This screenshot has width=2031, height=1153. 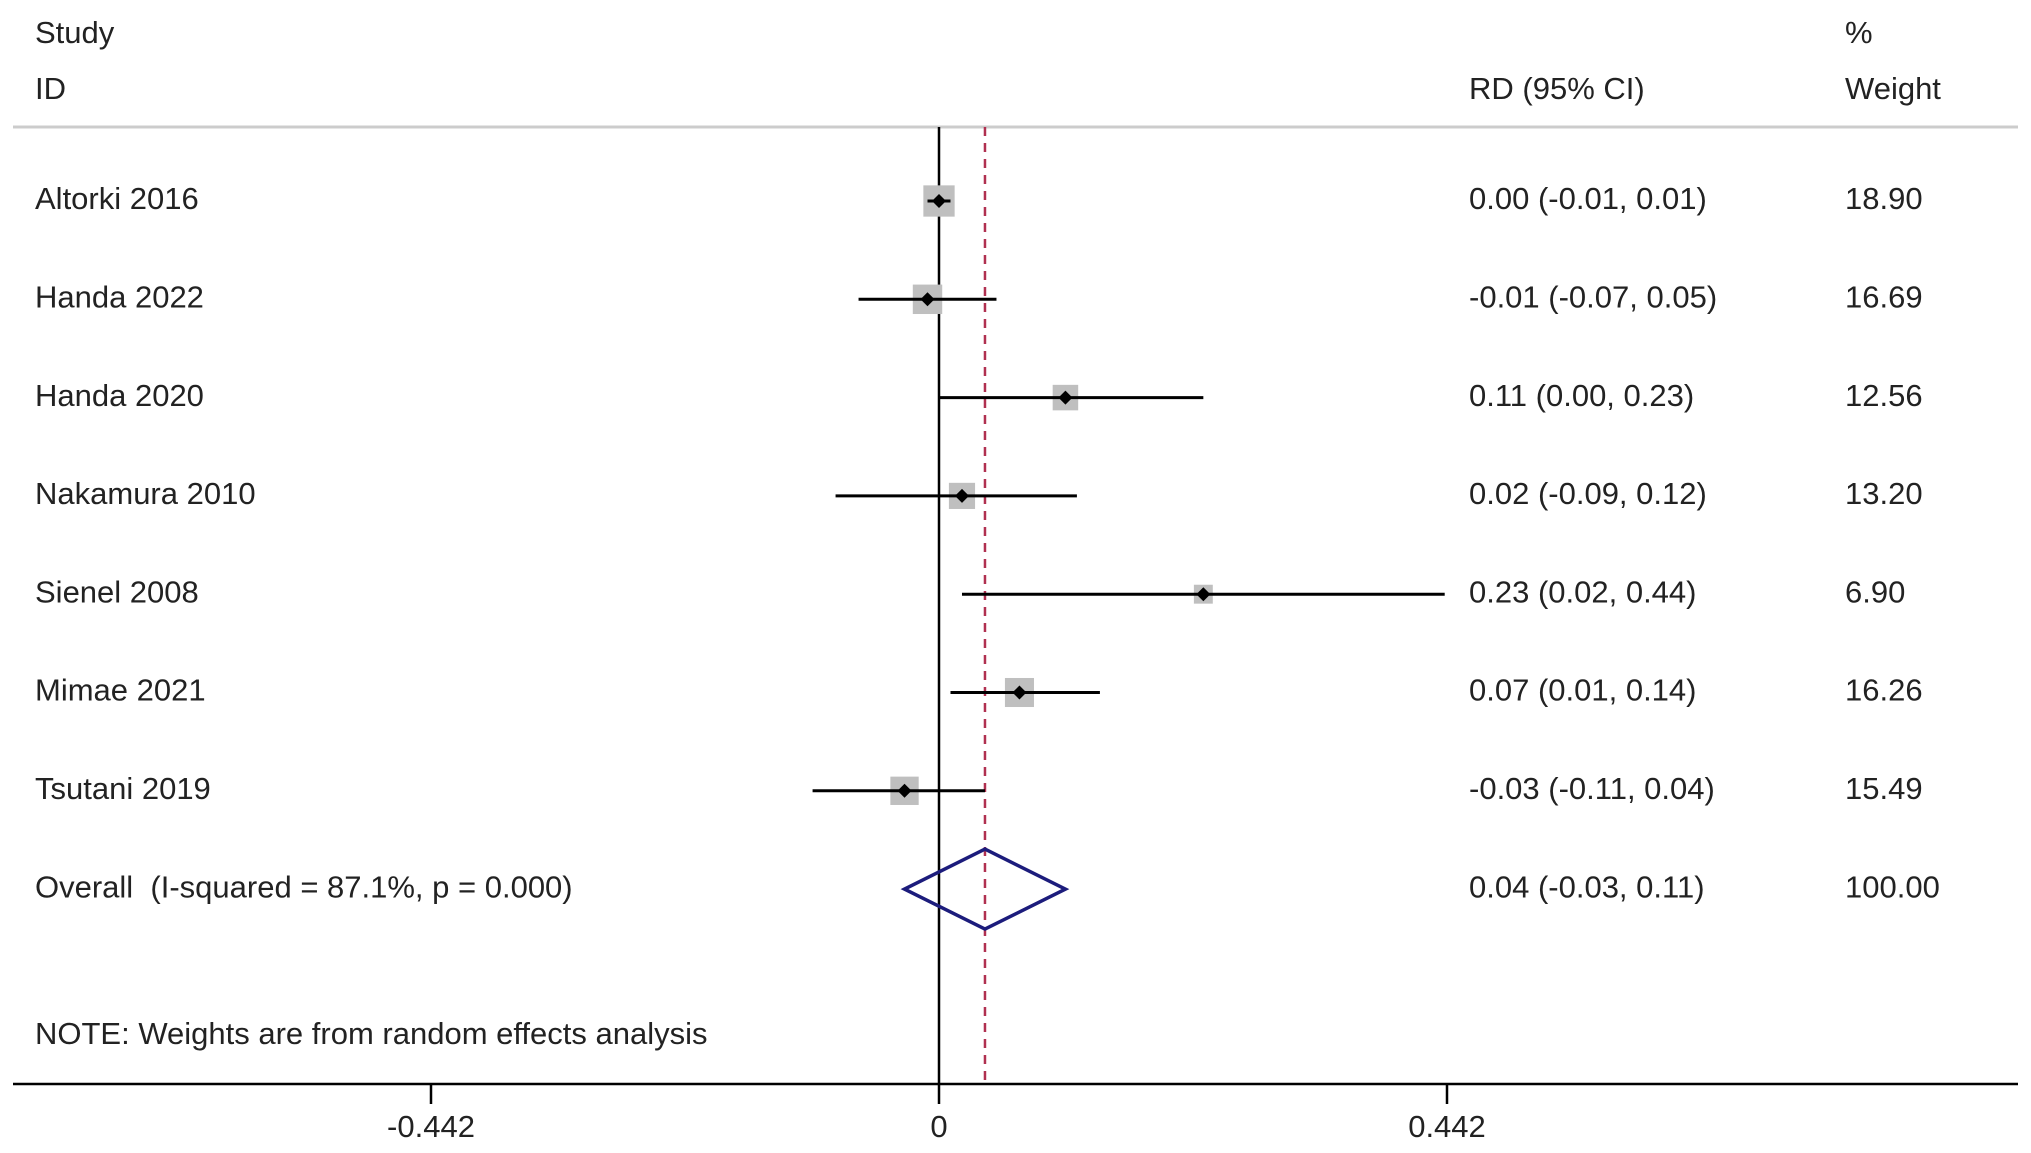 What do you see at coordinates (304, 886) in the screenshot?
I see `overall-label: Overall (I-squared = 87.1%, p = 0.000)` at bounding box center [304, 886].